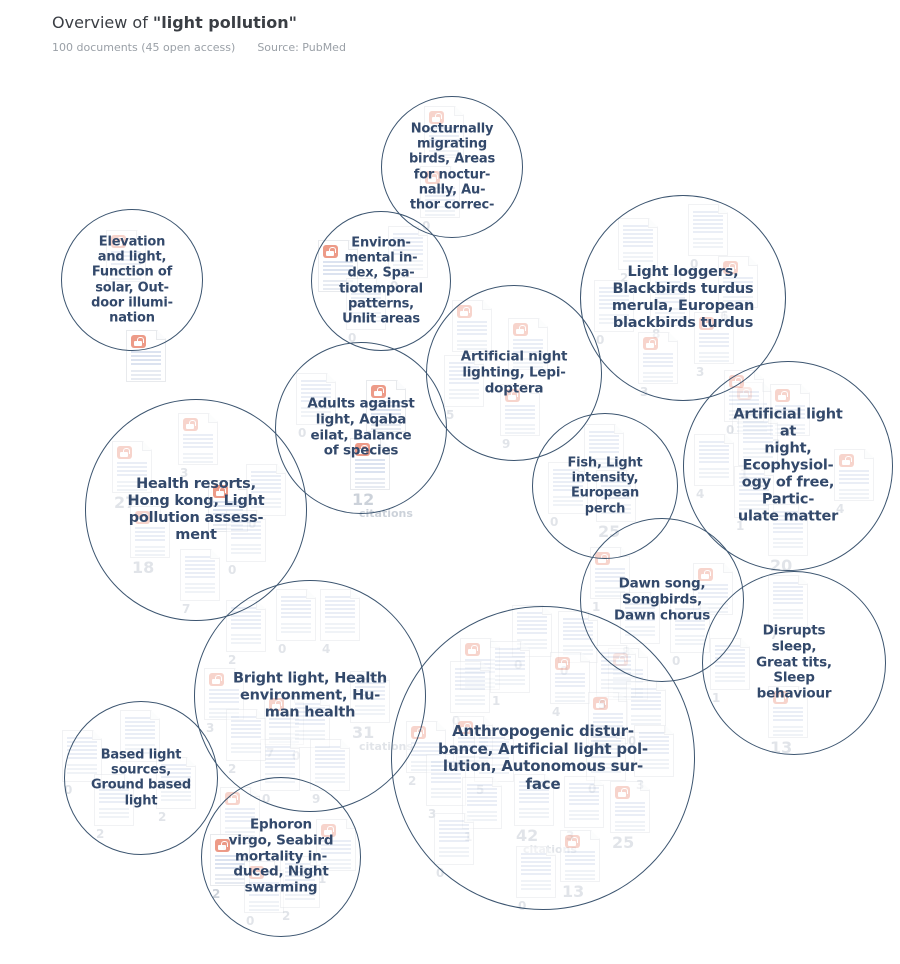 This screenshot has width=900, height=964. I want to click on cluster-label-based-light-sources: Based light sources, Ground based light, so click(141, 778).